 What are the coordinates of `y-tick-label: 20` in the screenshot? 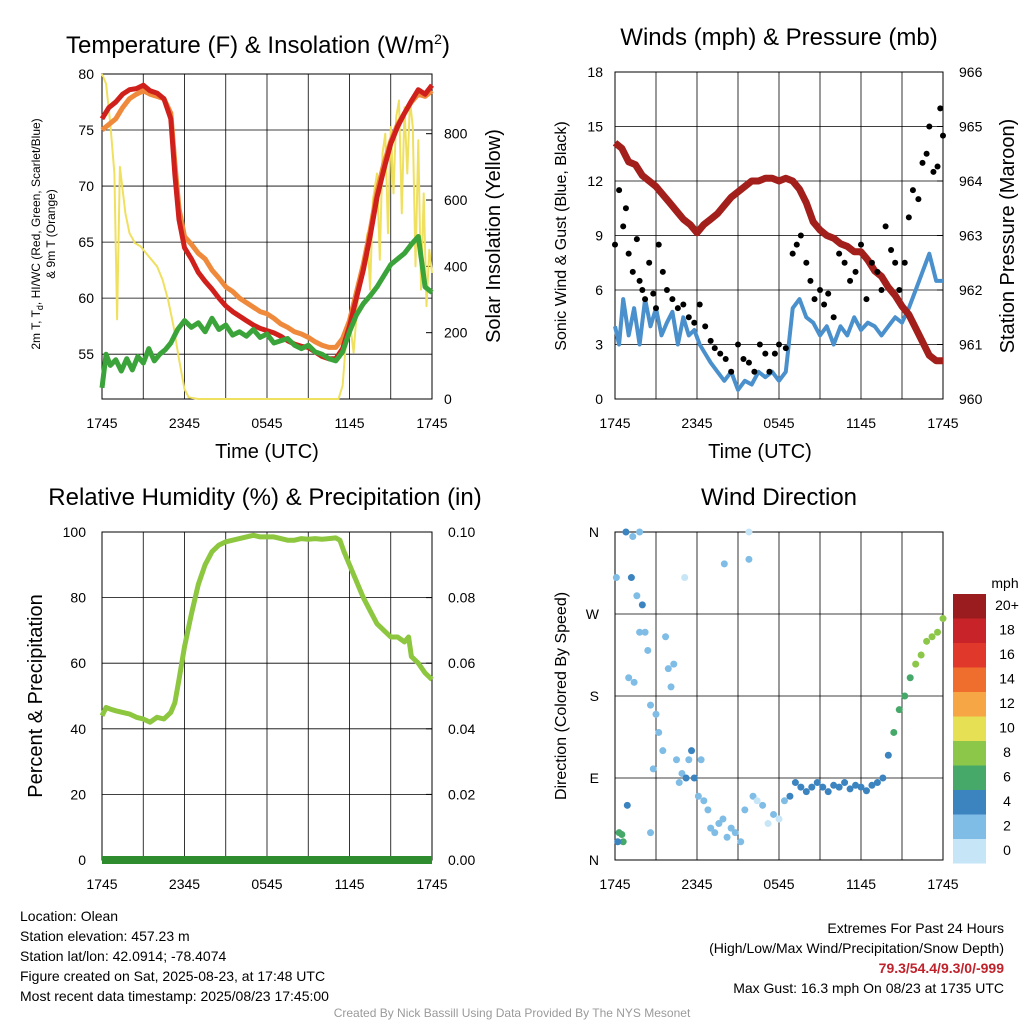 It's located at (78, 794).